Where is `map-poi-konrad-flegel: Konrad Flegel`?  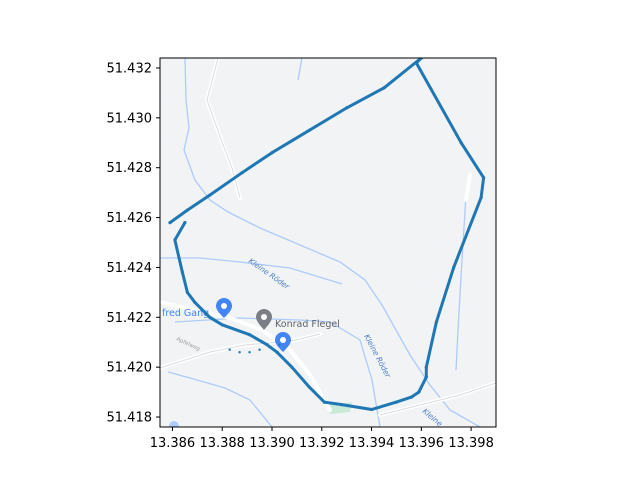 map-poi-konrad-flegel: Konrad Flegel is located at coordinates (298, 319).